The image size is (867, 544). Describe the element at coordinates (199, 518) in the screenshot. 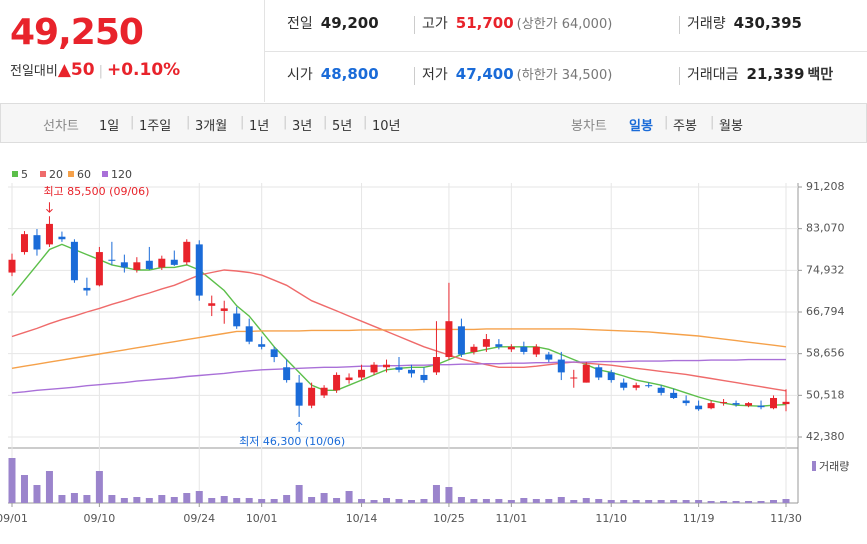

I see `x-tick-label: 09/24` at that location.